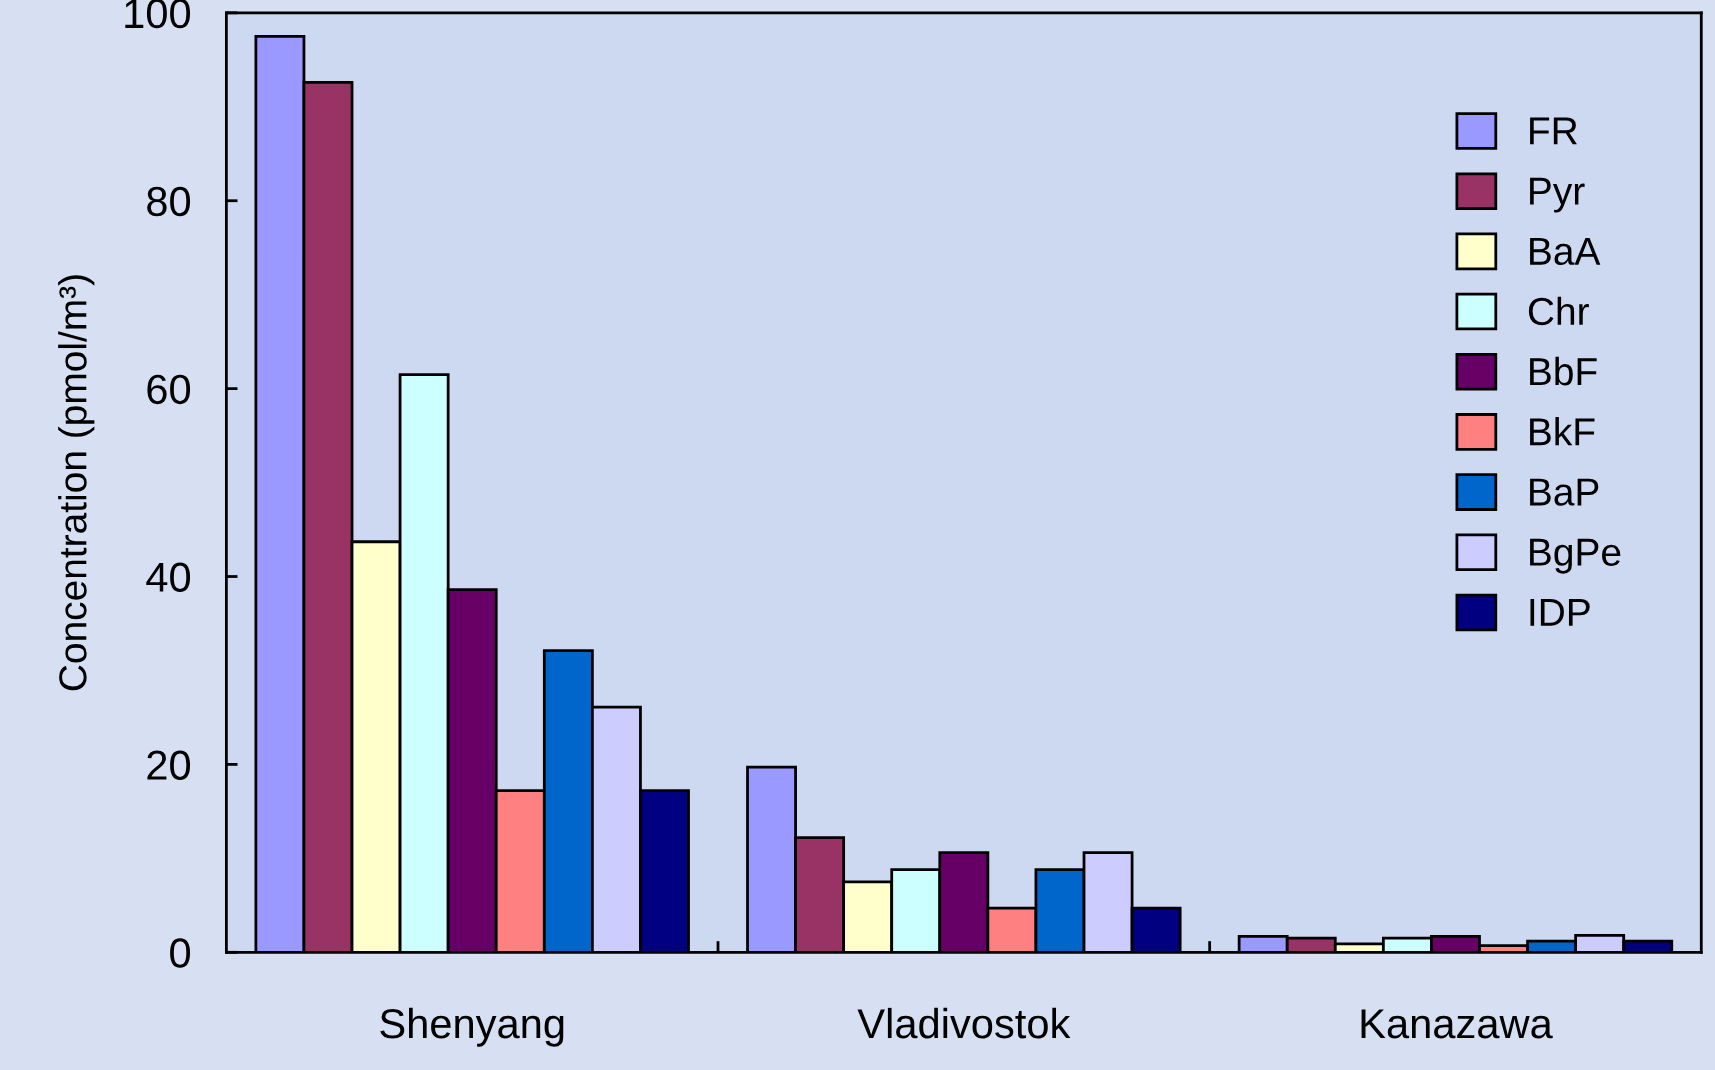 The height and width of the screenshot is (1070, 1715). What do you see at coordinates (169, 389) in the screenshot?
I see `y-tick-label: 60` at bounding box center [169, 389].